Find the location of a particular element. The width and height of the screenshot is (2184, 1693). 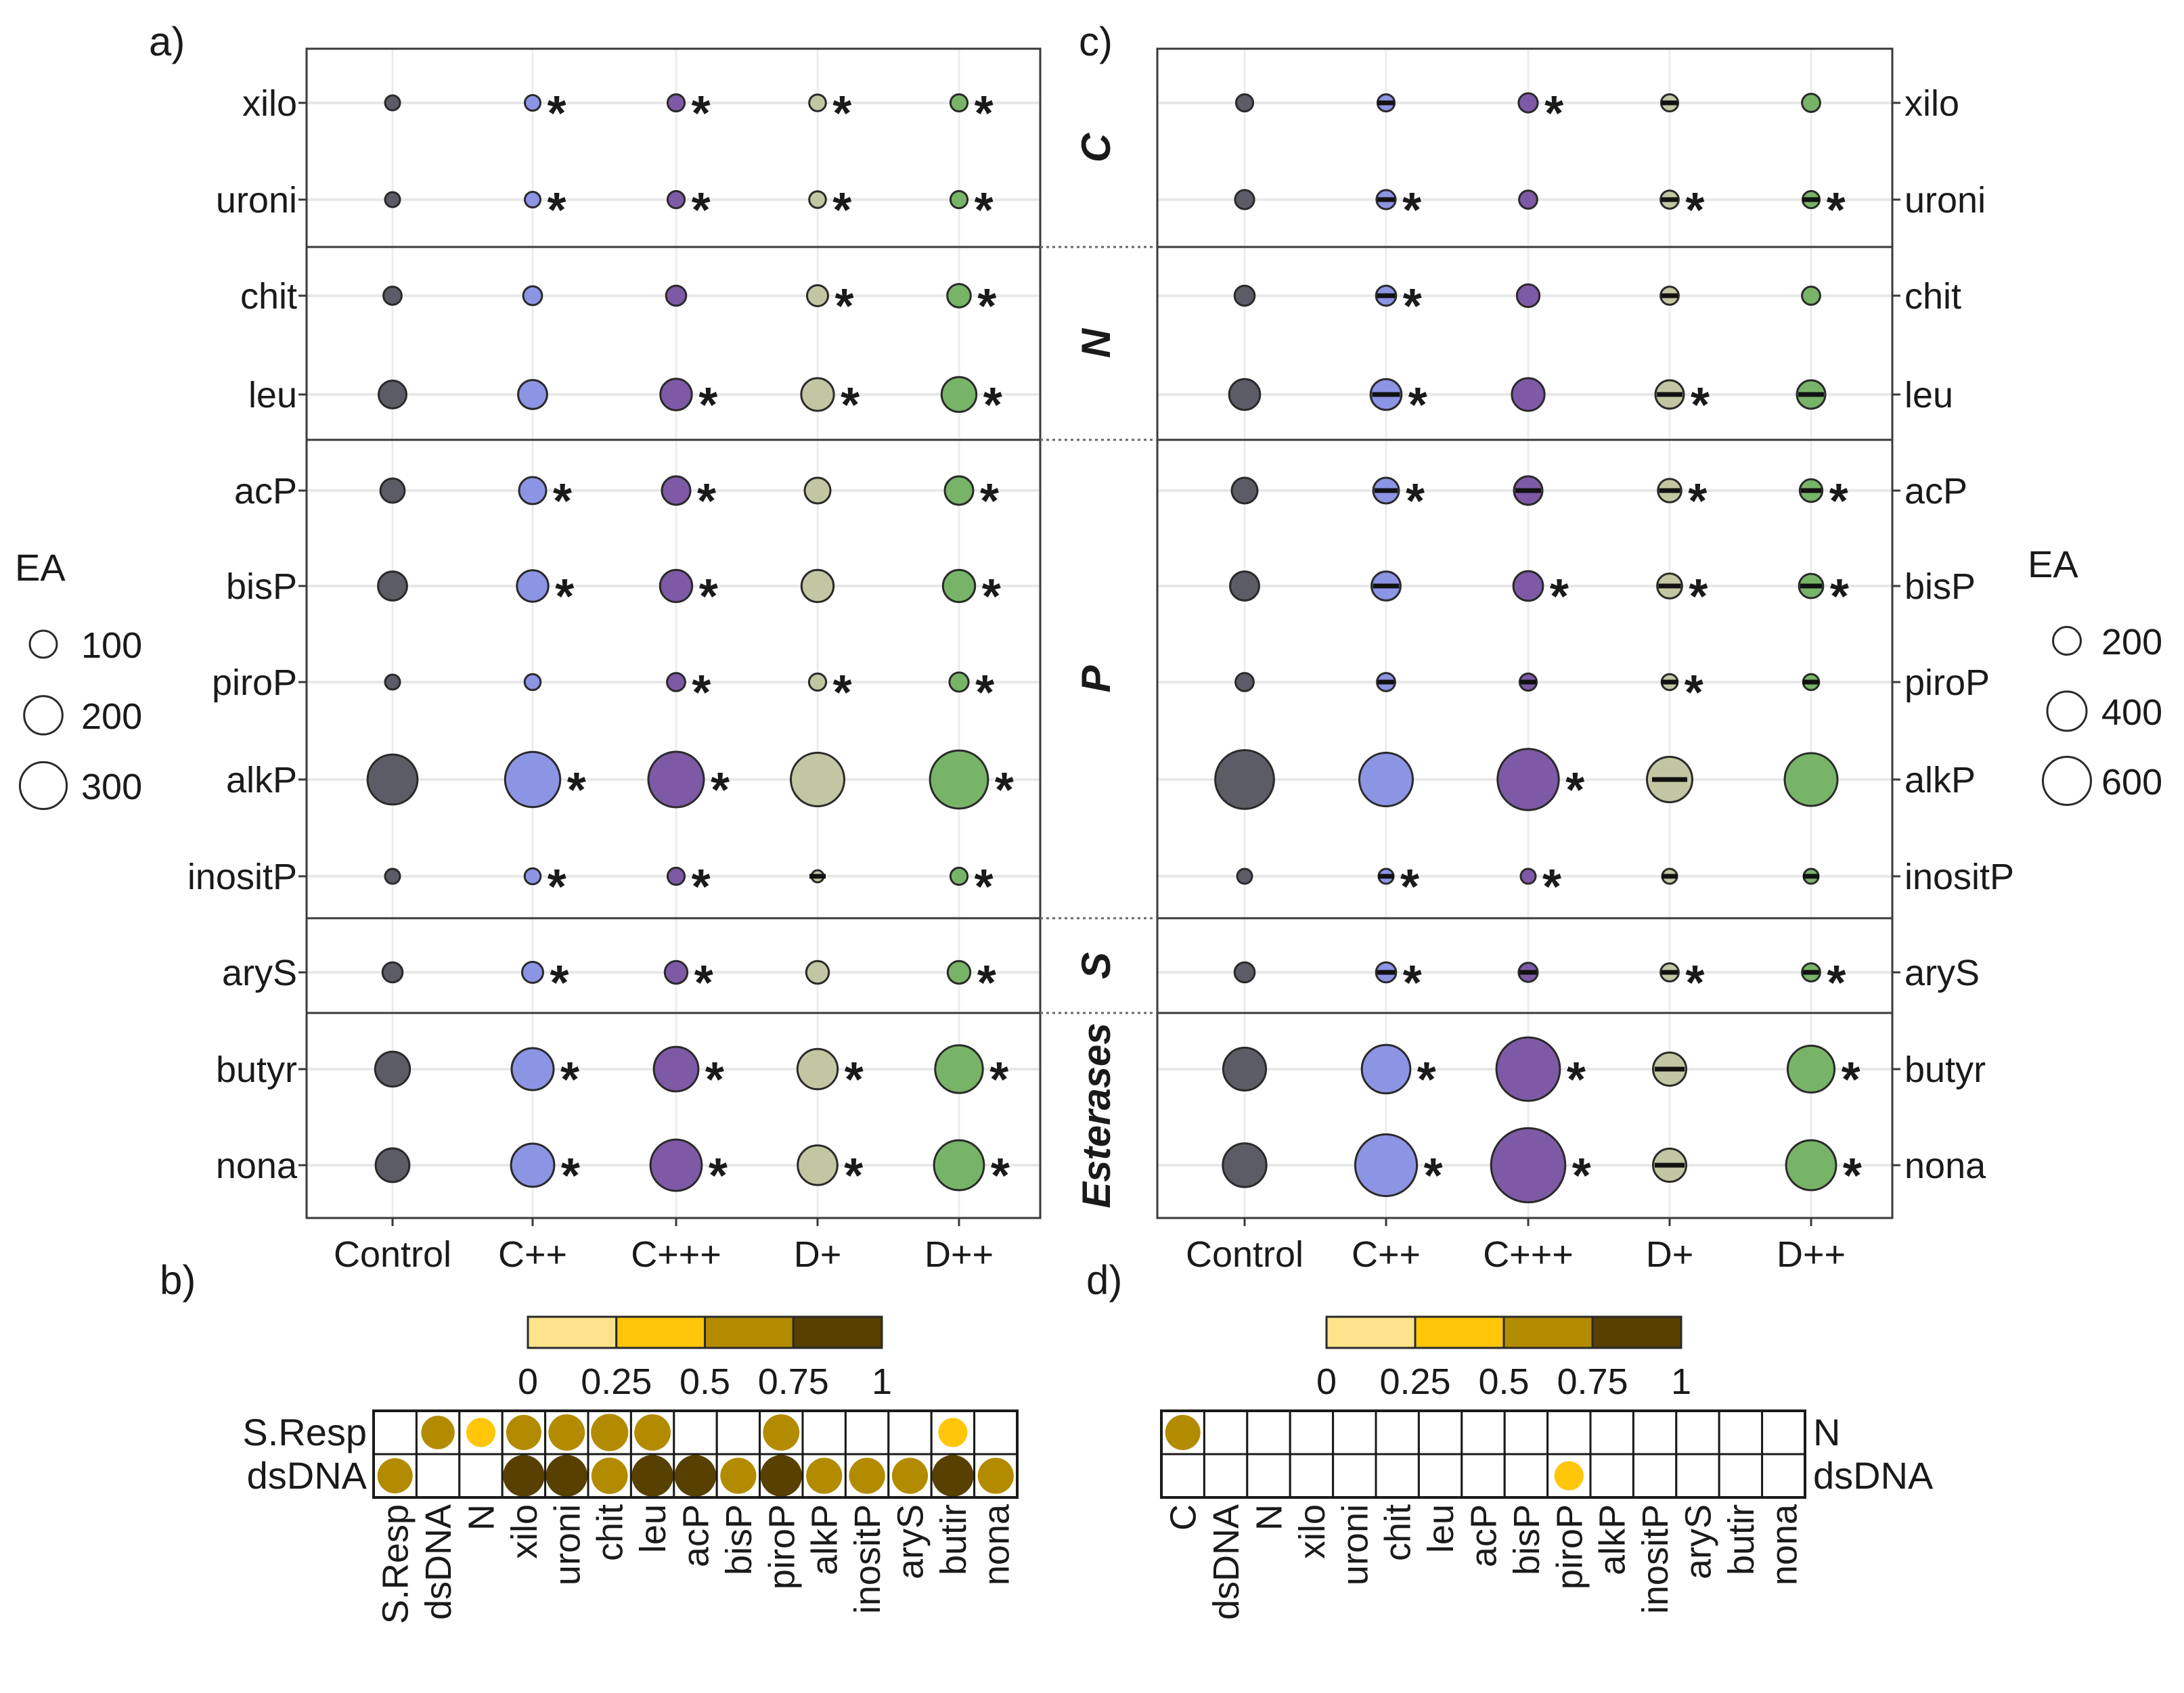

bubble-butyr-control is located at coordinates (392, 1069).